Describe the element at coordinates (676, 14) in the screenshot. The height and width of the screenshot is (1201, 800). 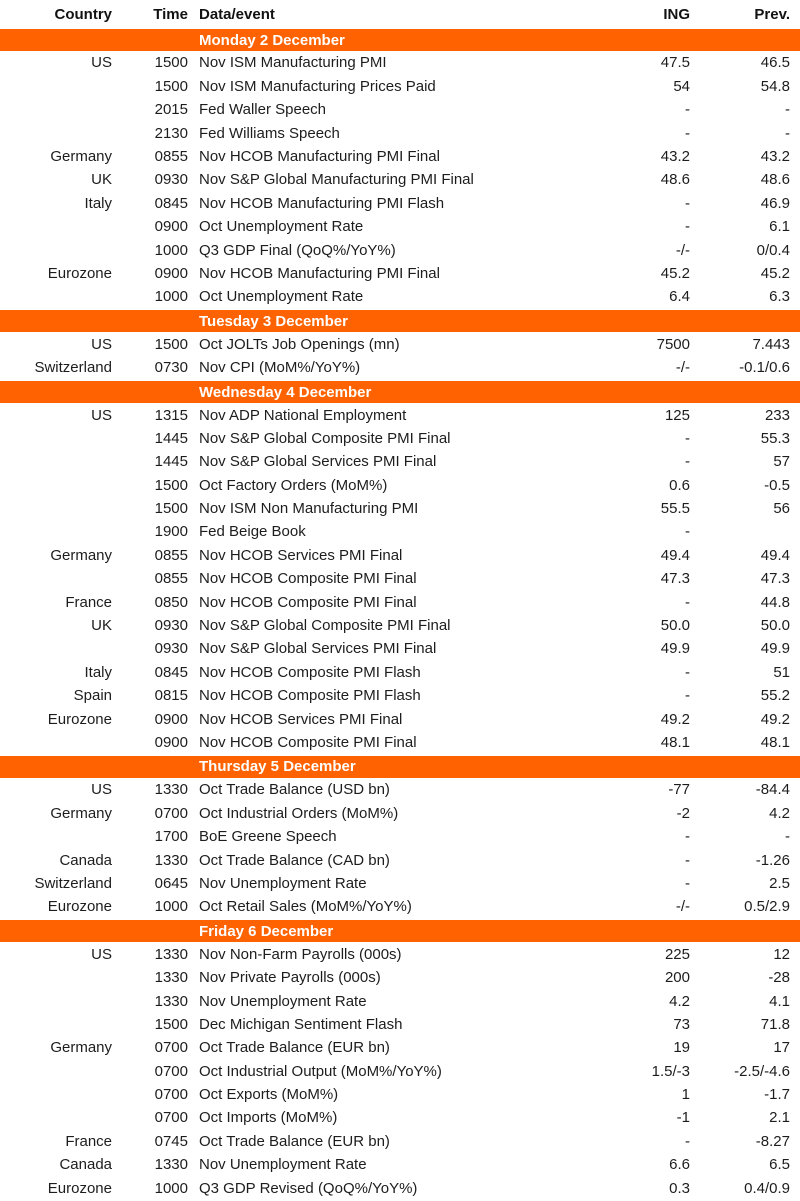
I see `header-ing: ING` at that location.